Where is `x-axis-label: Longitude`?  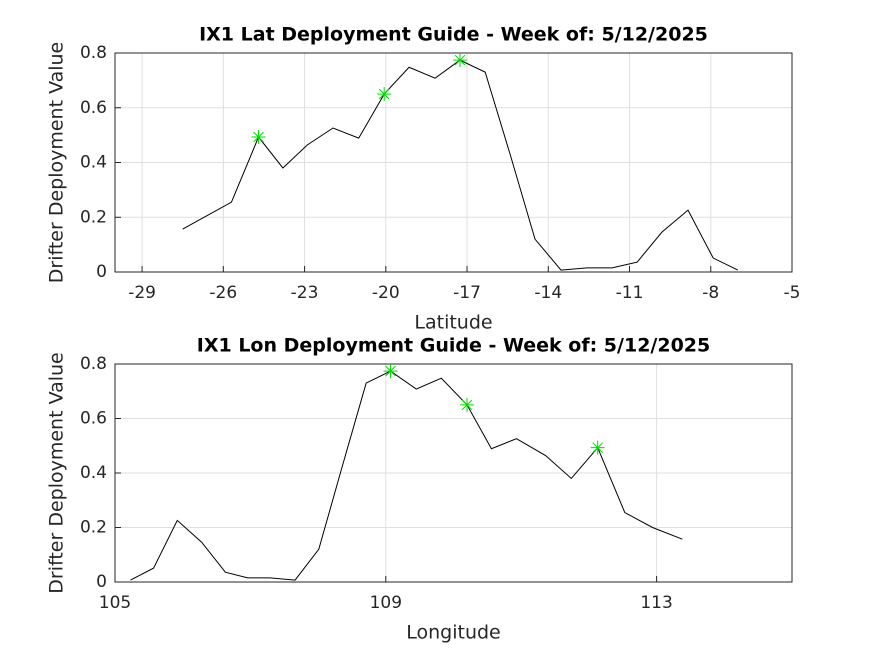 x-axis-label: Longitude is located at coordinates (453, 633).